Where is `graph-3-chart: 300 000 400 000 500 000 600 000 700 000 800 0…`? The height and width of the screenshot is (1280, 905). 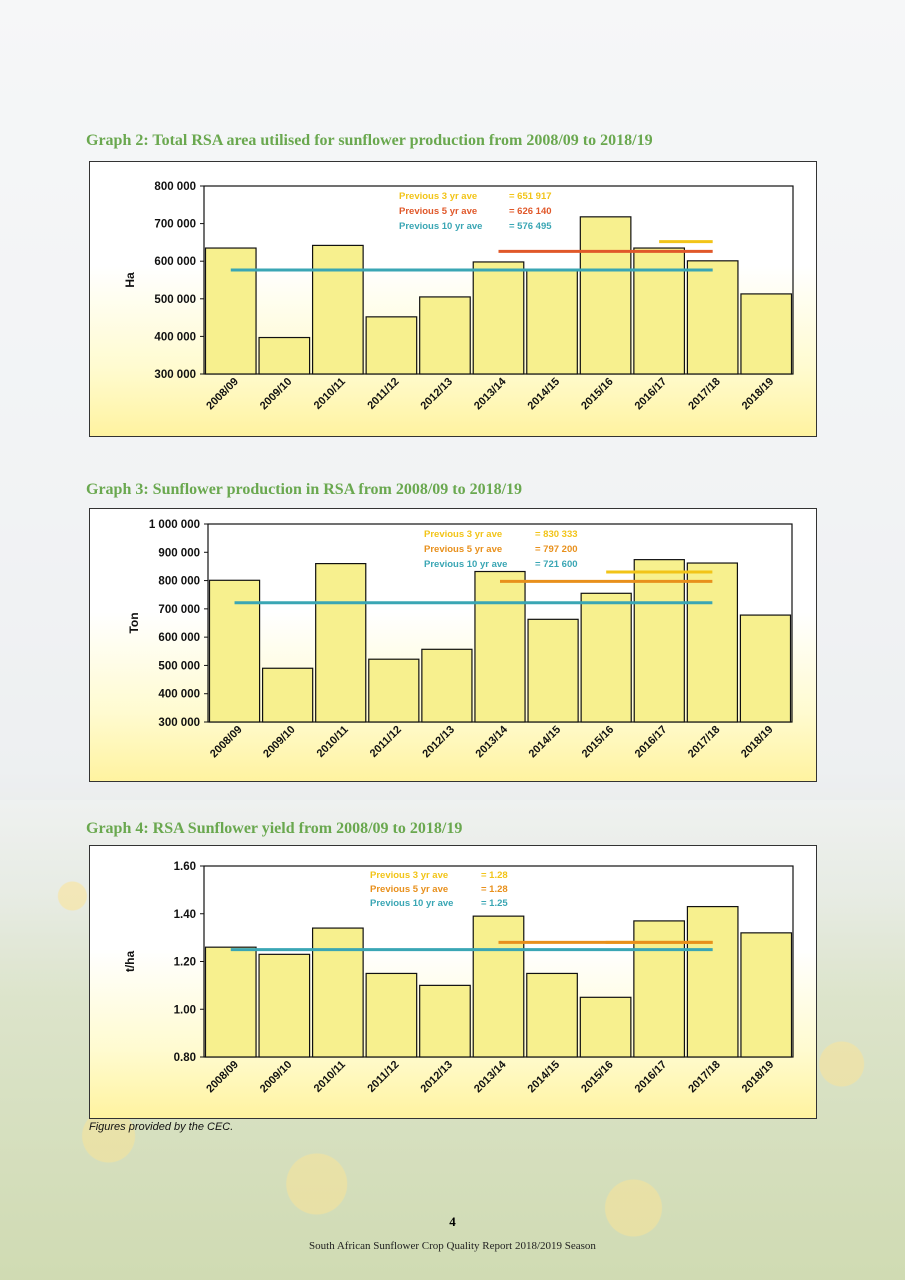 graph-3-chart: 300 000 400 000 500 000 600 000 700 000 800 0… is located at coordinates (460, 640).